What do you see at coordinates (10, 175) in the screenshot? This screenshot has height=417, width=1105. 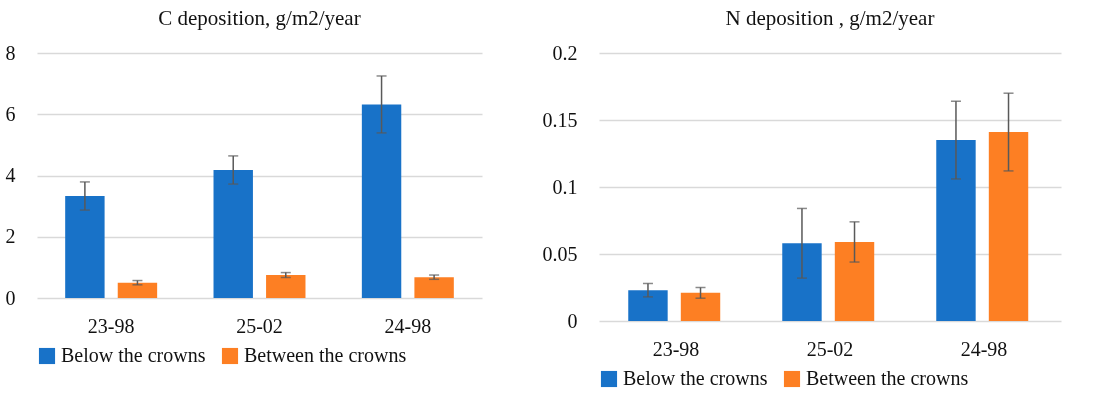 I see `y-tick-label: 4` at bounding box center [10, 175].